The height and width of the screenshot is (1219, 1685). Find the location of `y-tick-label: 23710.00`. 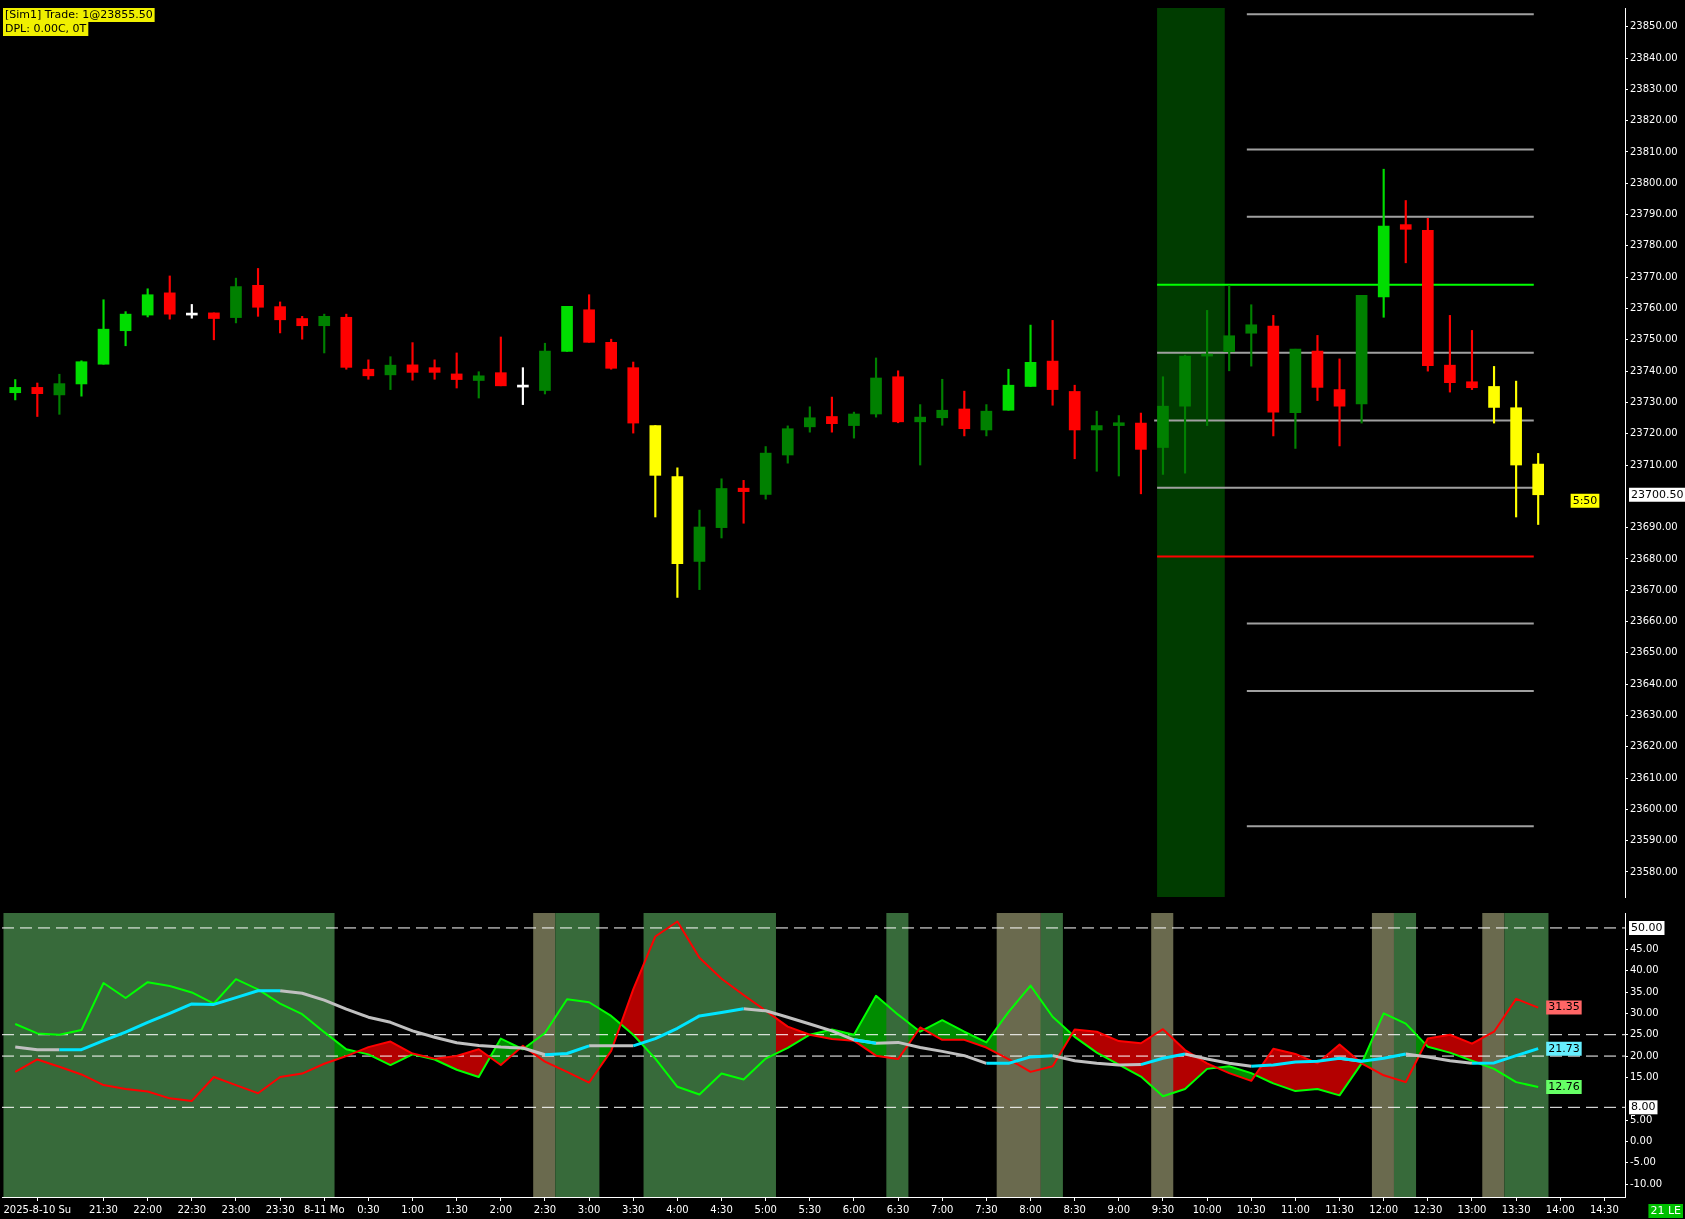

y-tick-label: 23710.00 is located at coordinates (1654, 464).